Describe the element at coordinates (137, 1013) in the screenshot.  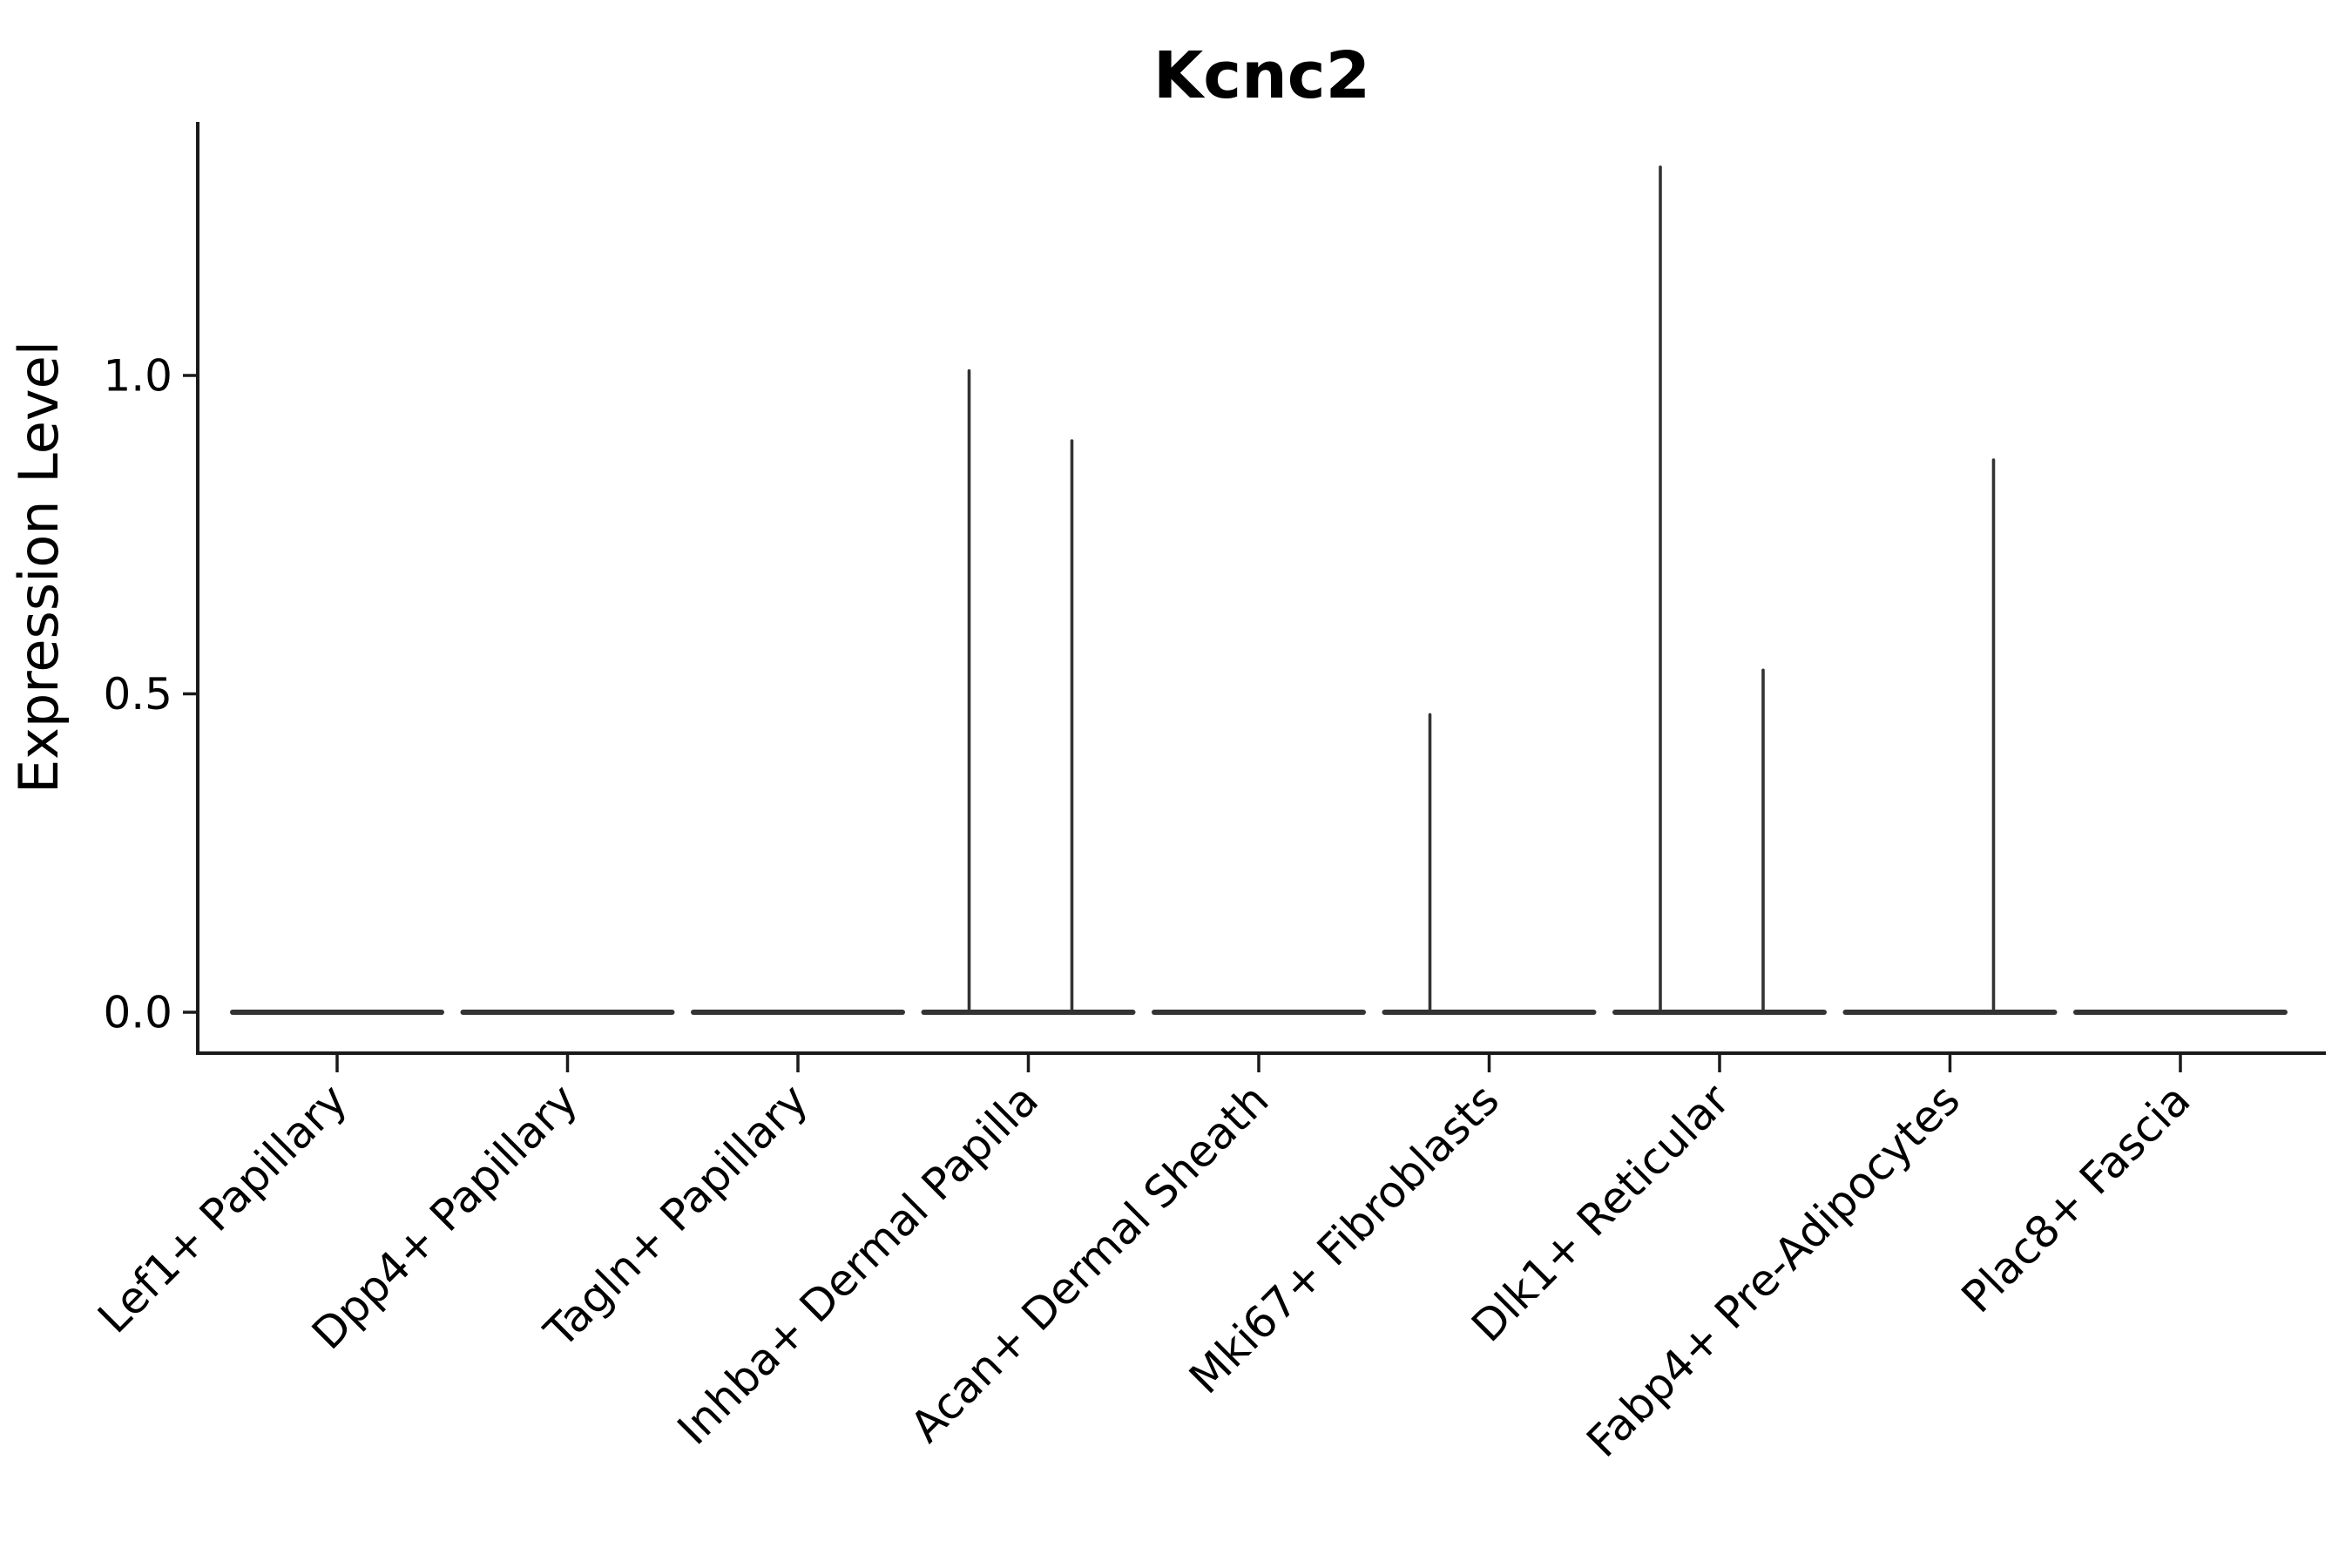
I see `y-tick-label: 0.0` at that location.